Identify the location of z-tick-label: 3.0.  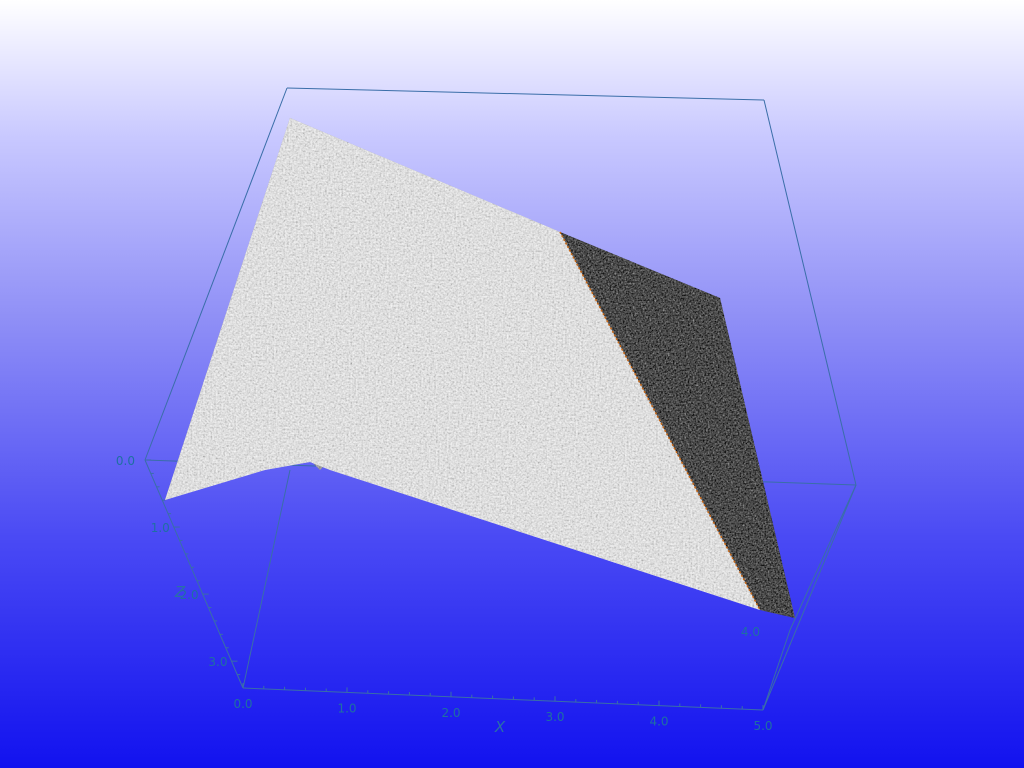
(217, 662).